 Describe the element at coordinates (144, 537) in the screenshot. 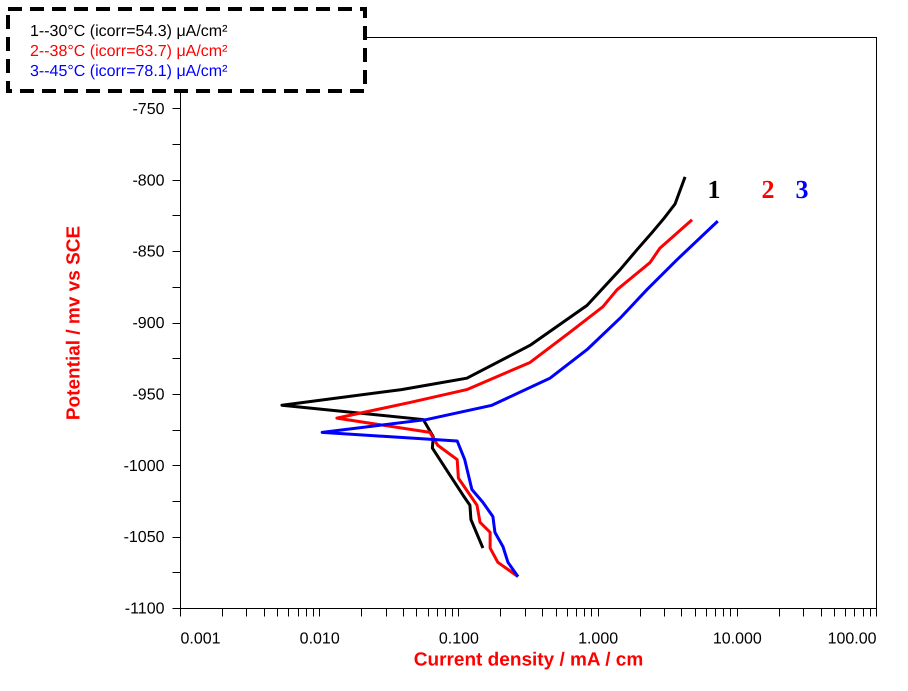

I see `y-tick-label: -1050` at that location.